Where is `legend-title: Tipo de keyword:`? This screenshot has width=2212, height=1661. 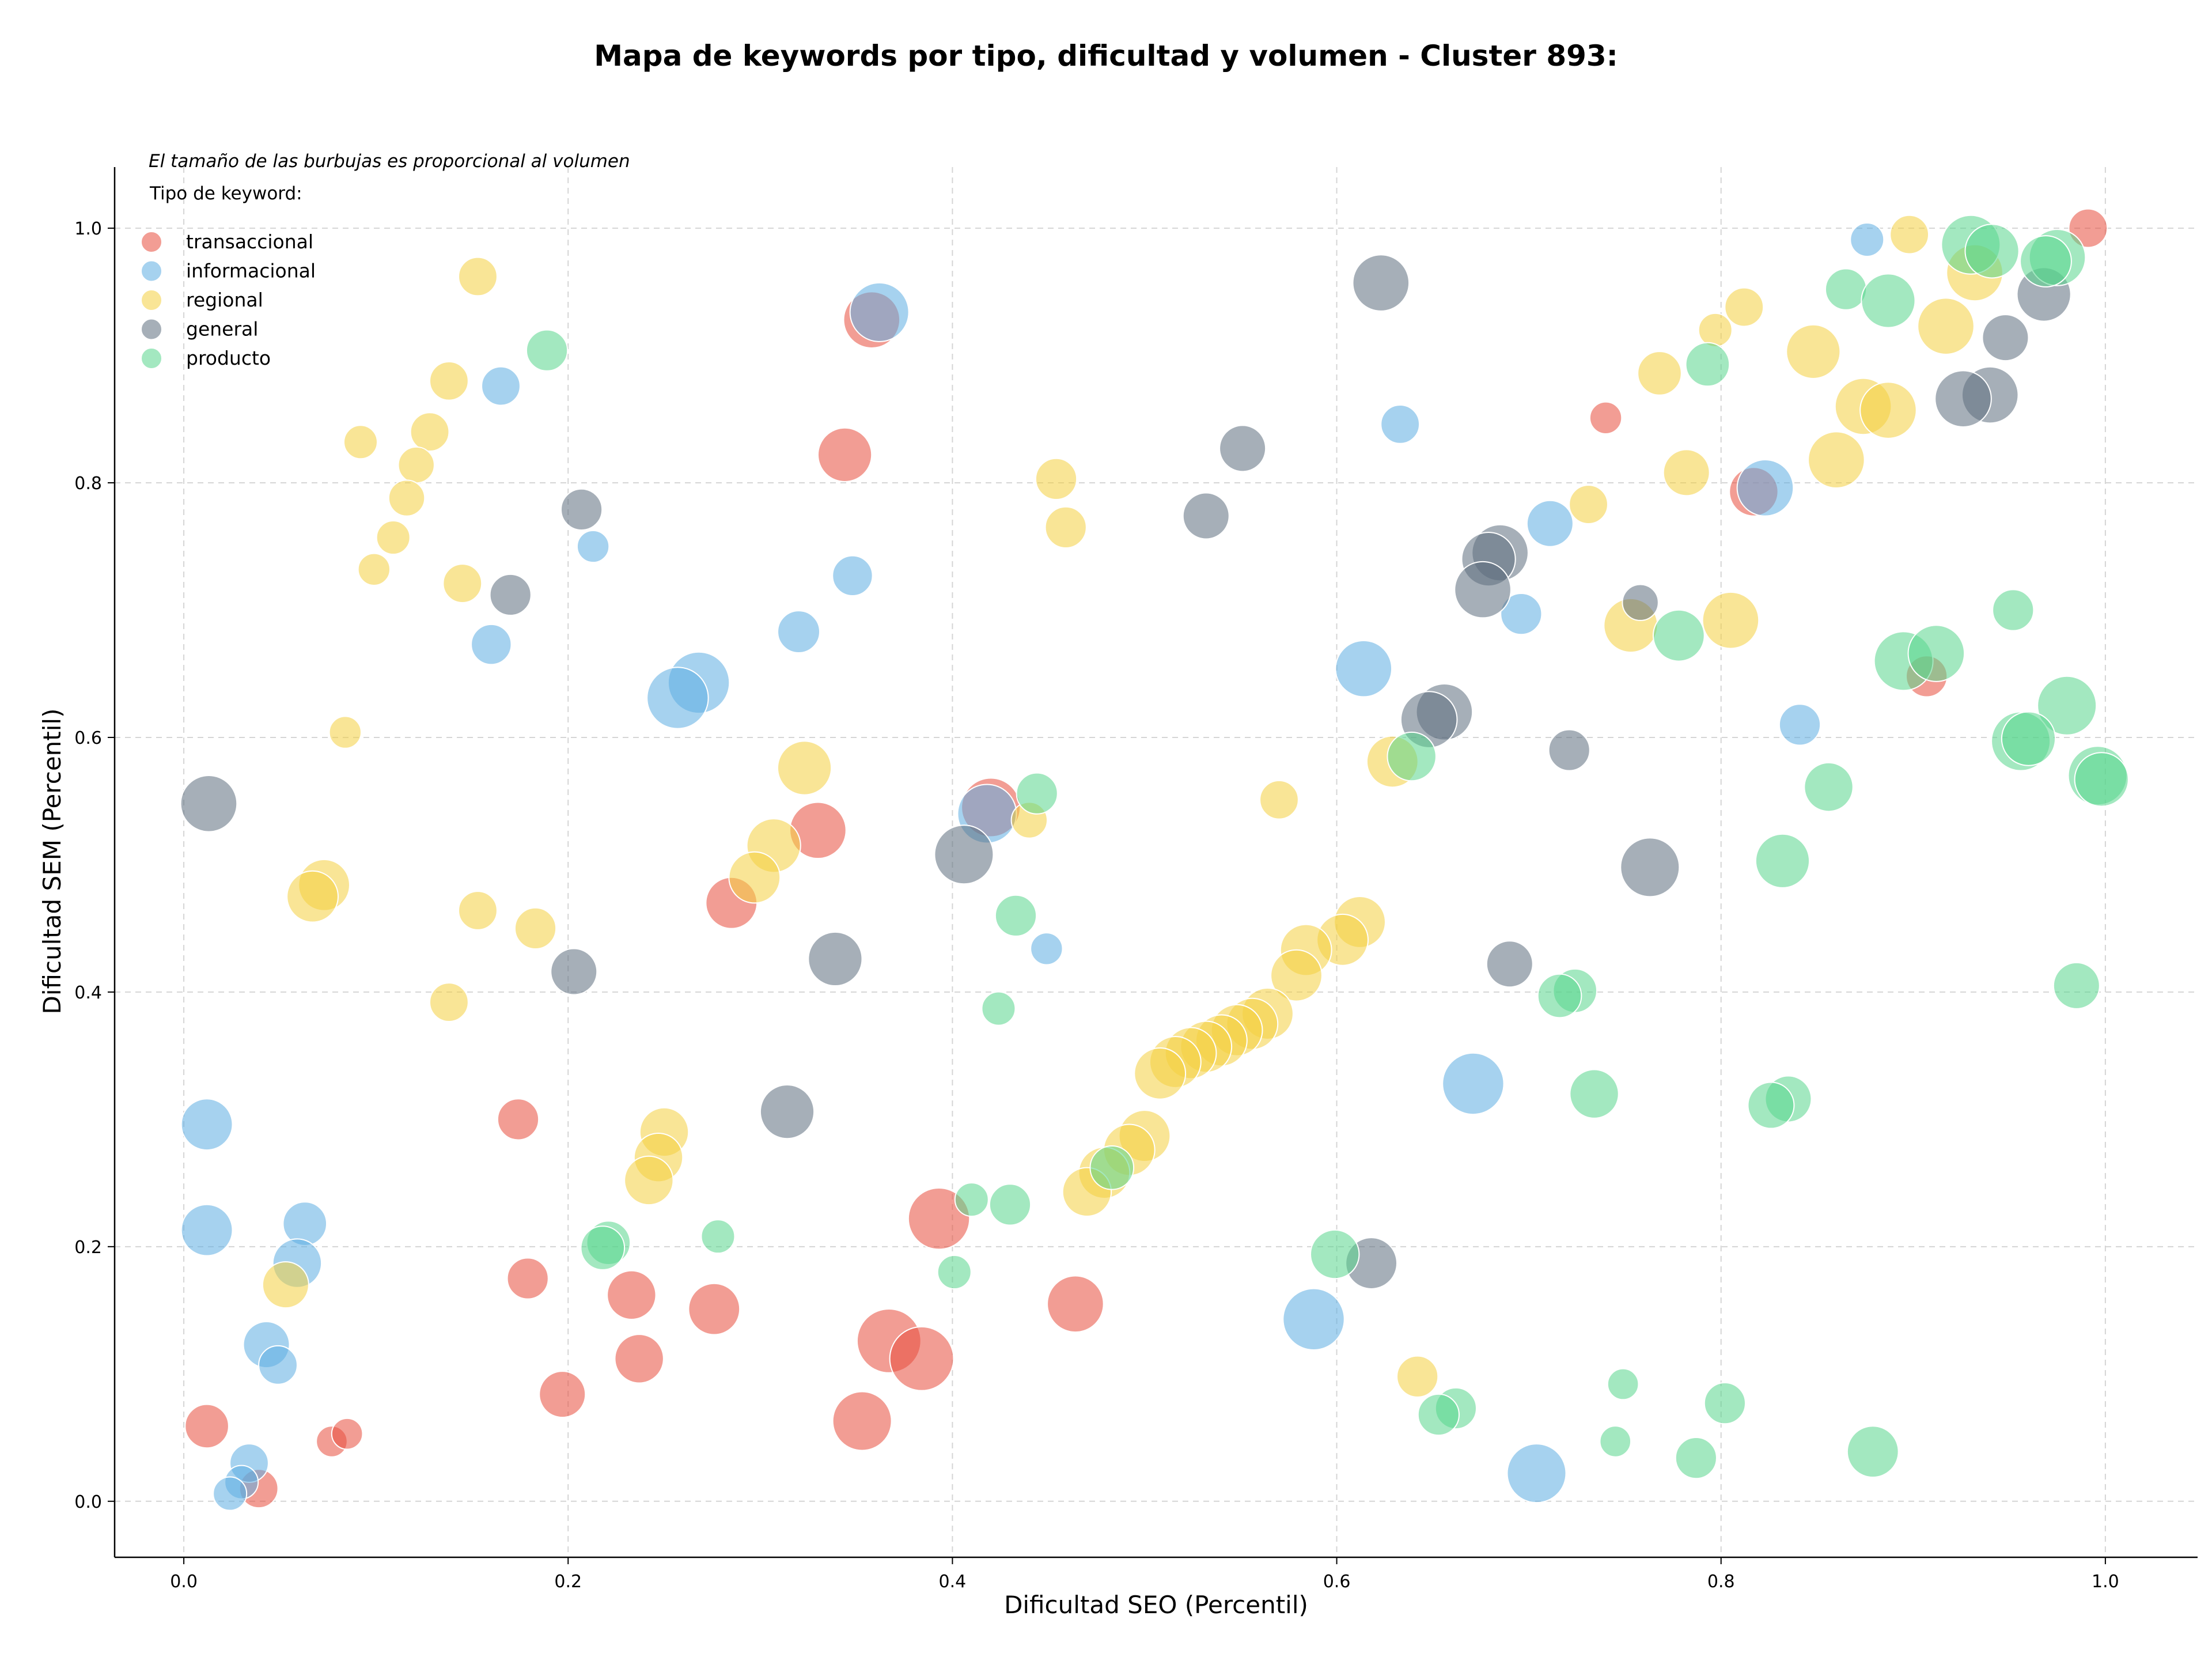
legend-title: Tipo de keyword: is located at coordinates (225, 193).